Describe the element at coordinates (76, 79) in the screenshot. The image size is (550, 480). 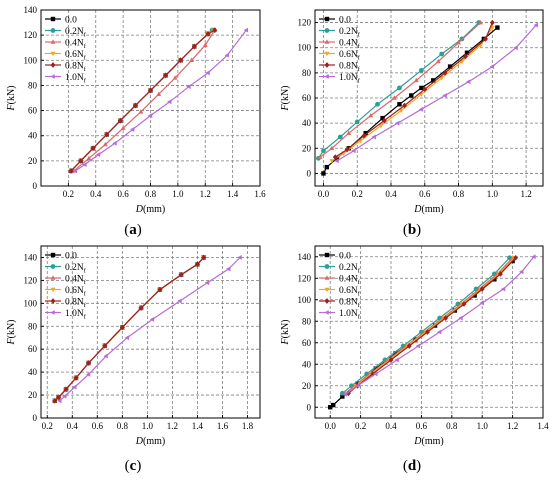
I see `legend-label: 1.0Nf` at that location.